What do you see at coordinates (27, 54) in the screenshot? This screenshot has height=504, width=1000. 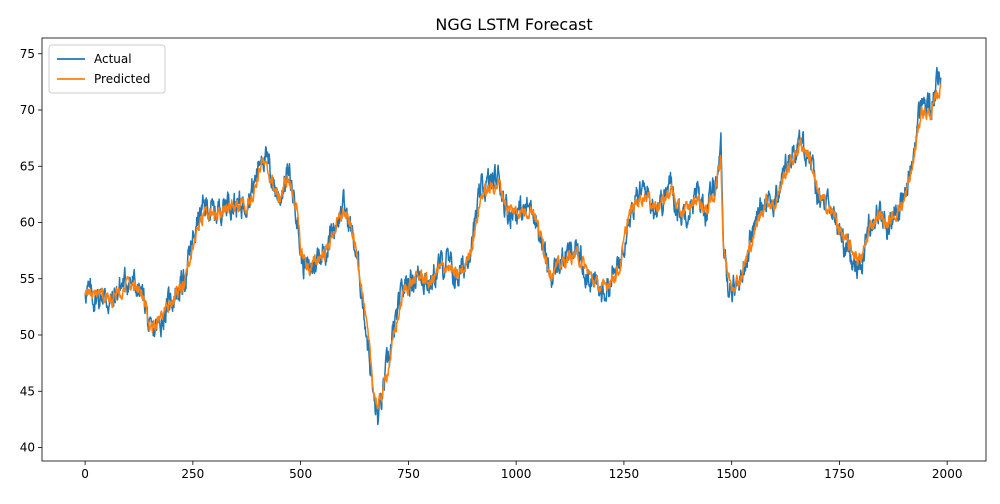 I see `y-tick-label: 75` at bounding box center [27, 54].